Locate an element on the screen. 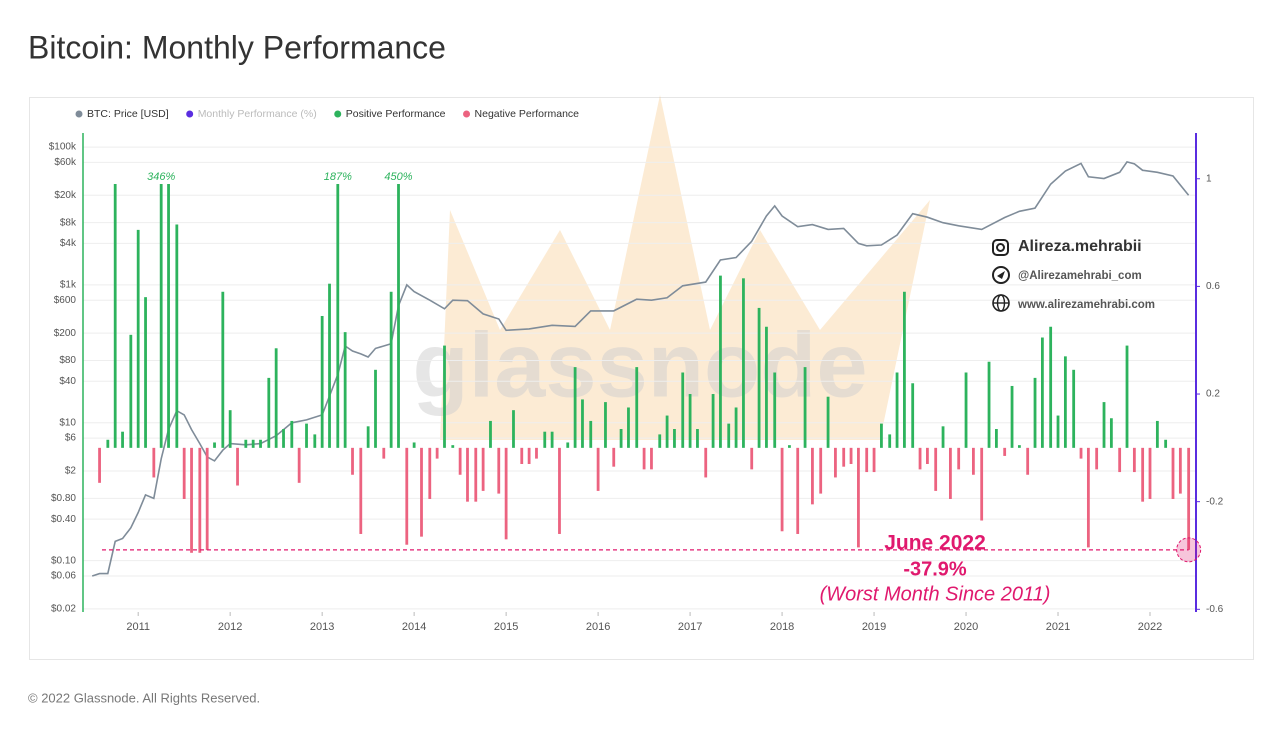 Image resolution: width=1280 pixels, height=737 pixels. y-tick-label: $4k is located at coordinates (68, 243).